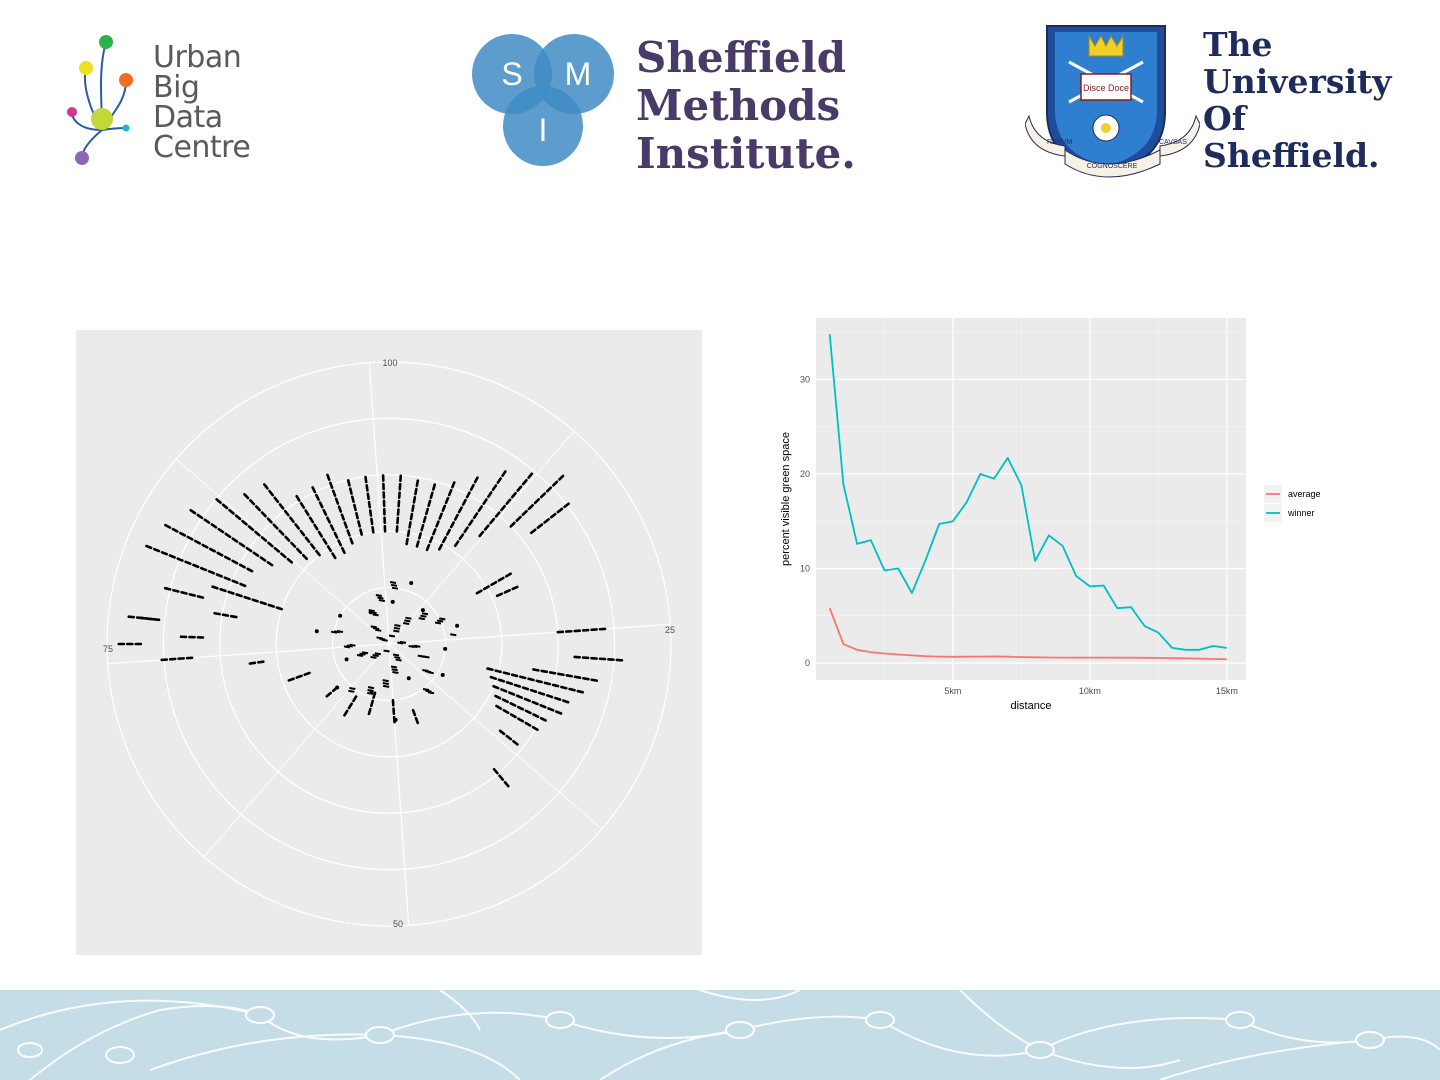  What do you see at coordinates (1238, 44) in the screenshot?
I see `tuos-line-1: The` at bounding box center [1238, 44].